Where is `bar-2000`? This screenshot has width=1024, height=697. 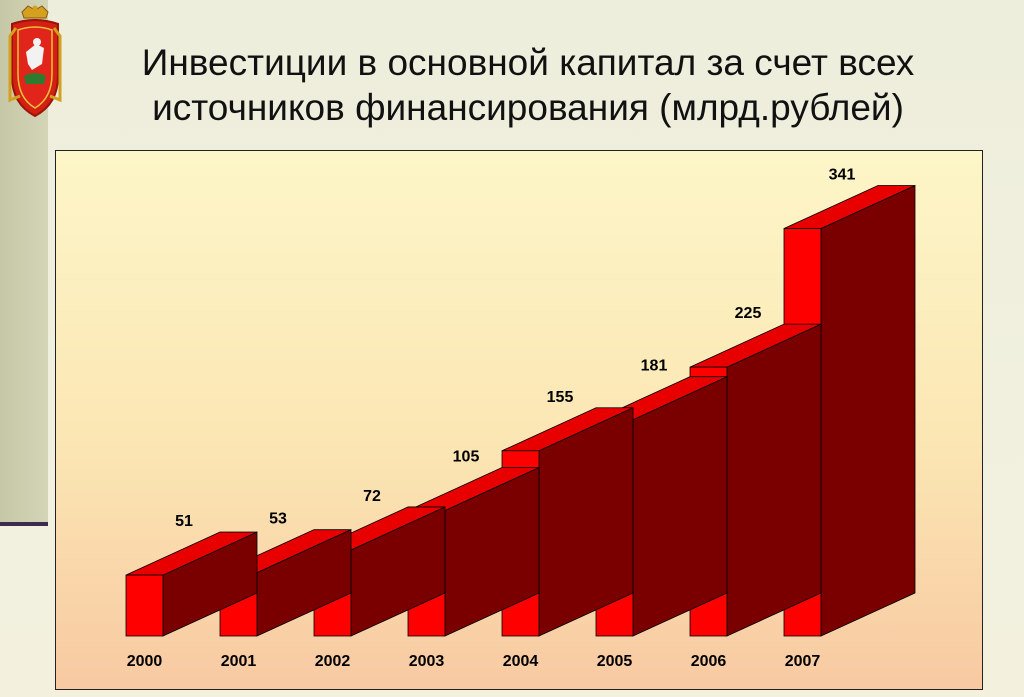 bar-2000 is located at coordinates (191, 584).